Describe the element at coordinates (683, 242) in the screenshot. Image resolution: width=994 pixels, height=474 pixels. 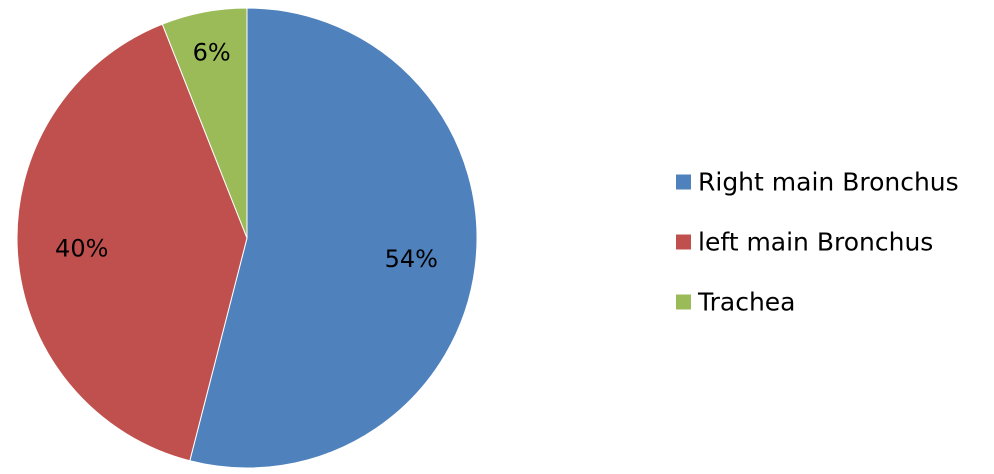
I see `legend-swatch-left-main-bronchus` at that location.